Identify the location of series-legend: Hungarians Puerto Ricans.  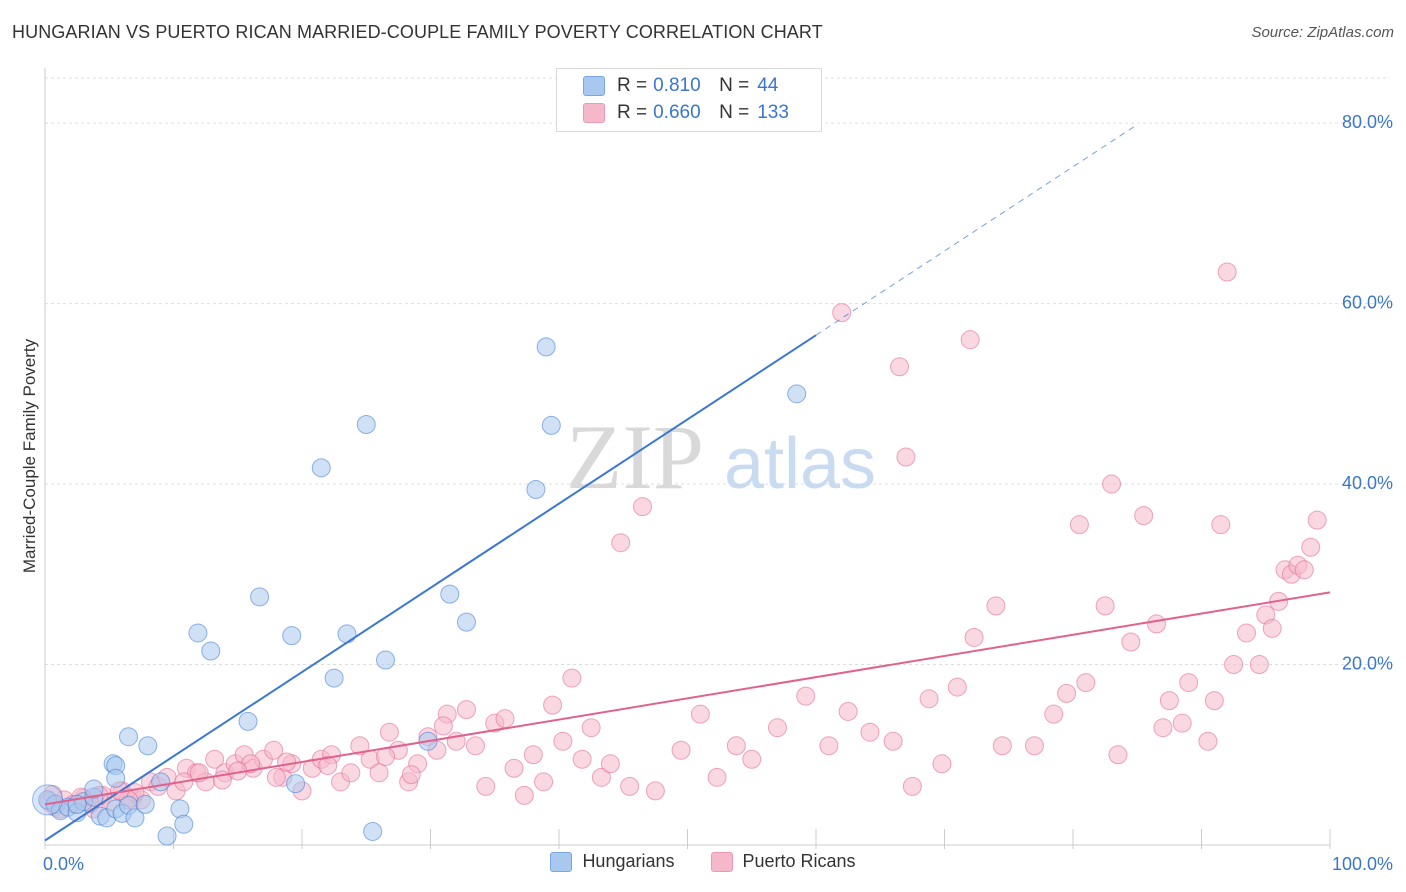
(703, 861).